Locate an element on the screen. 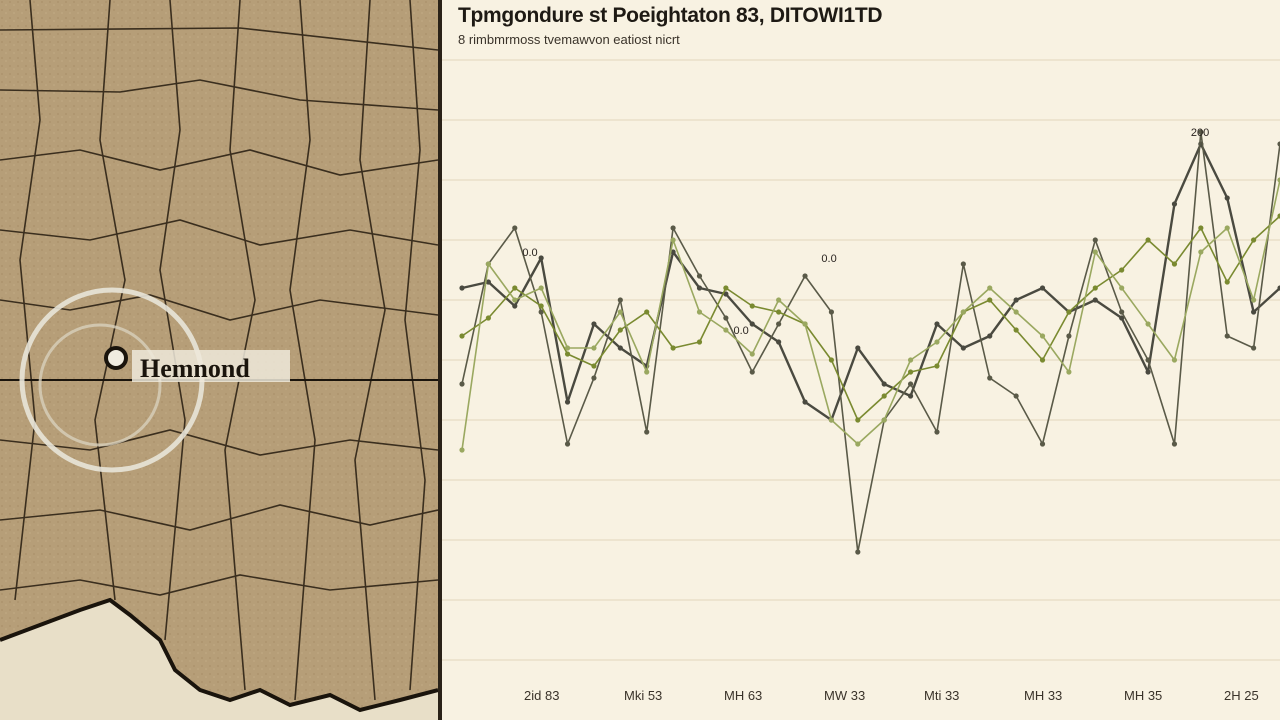 The width and height of the screenshot is (1280, 720). gulf-water is located at coordinates (219, 660).